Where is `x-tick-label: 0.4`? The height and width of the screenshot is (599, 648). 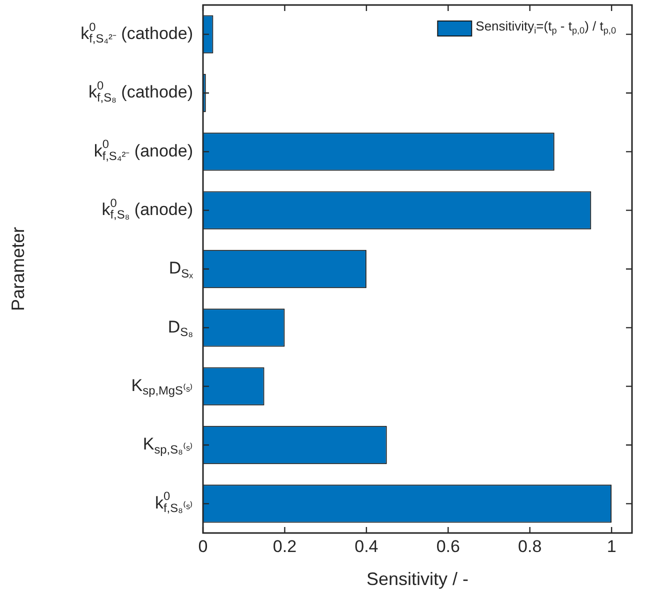 x-tick-label: 0.4 is located at coordinates (366, 546).